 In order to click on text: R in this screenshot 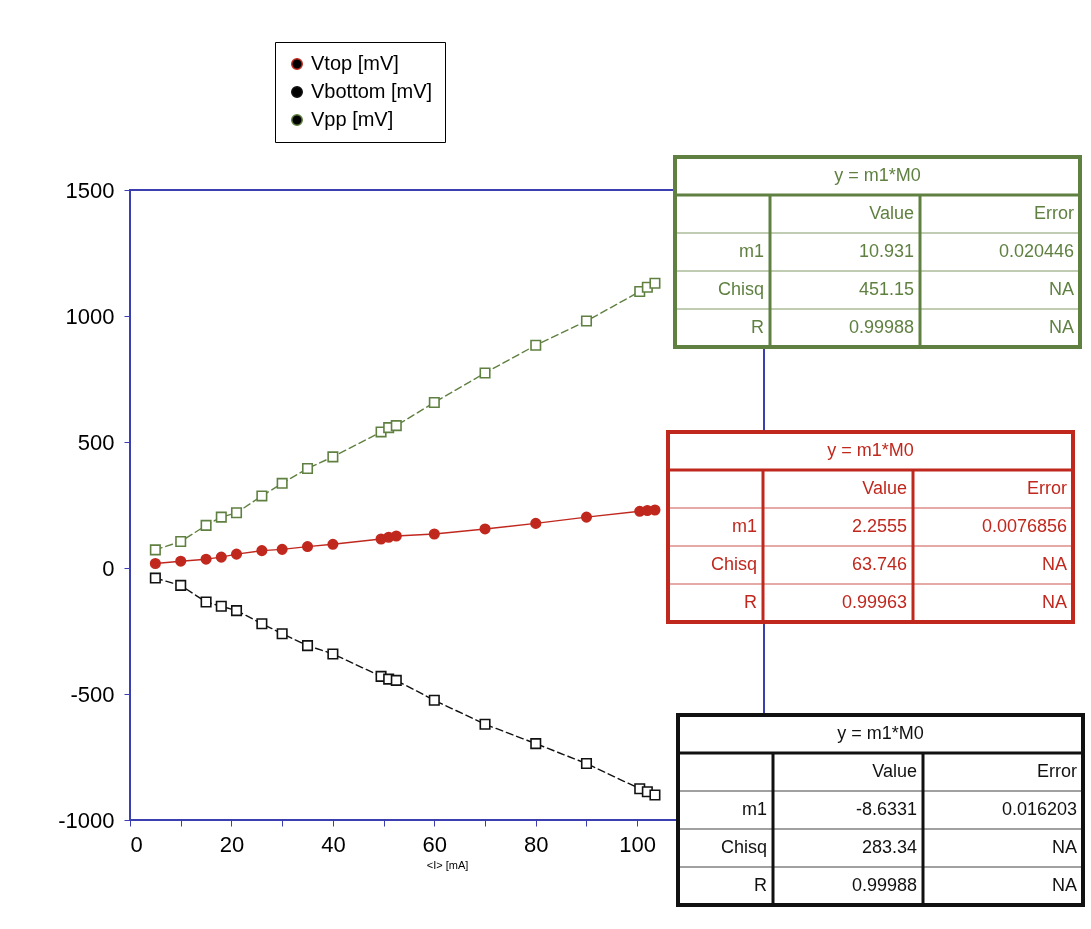, I will do `click(760, 885)`.